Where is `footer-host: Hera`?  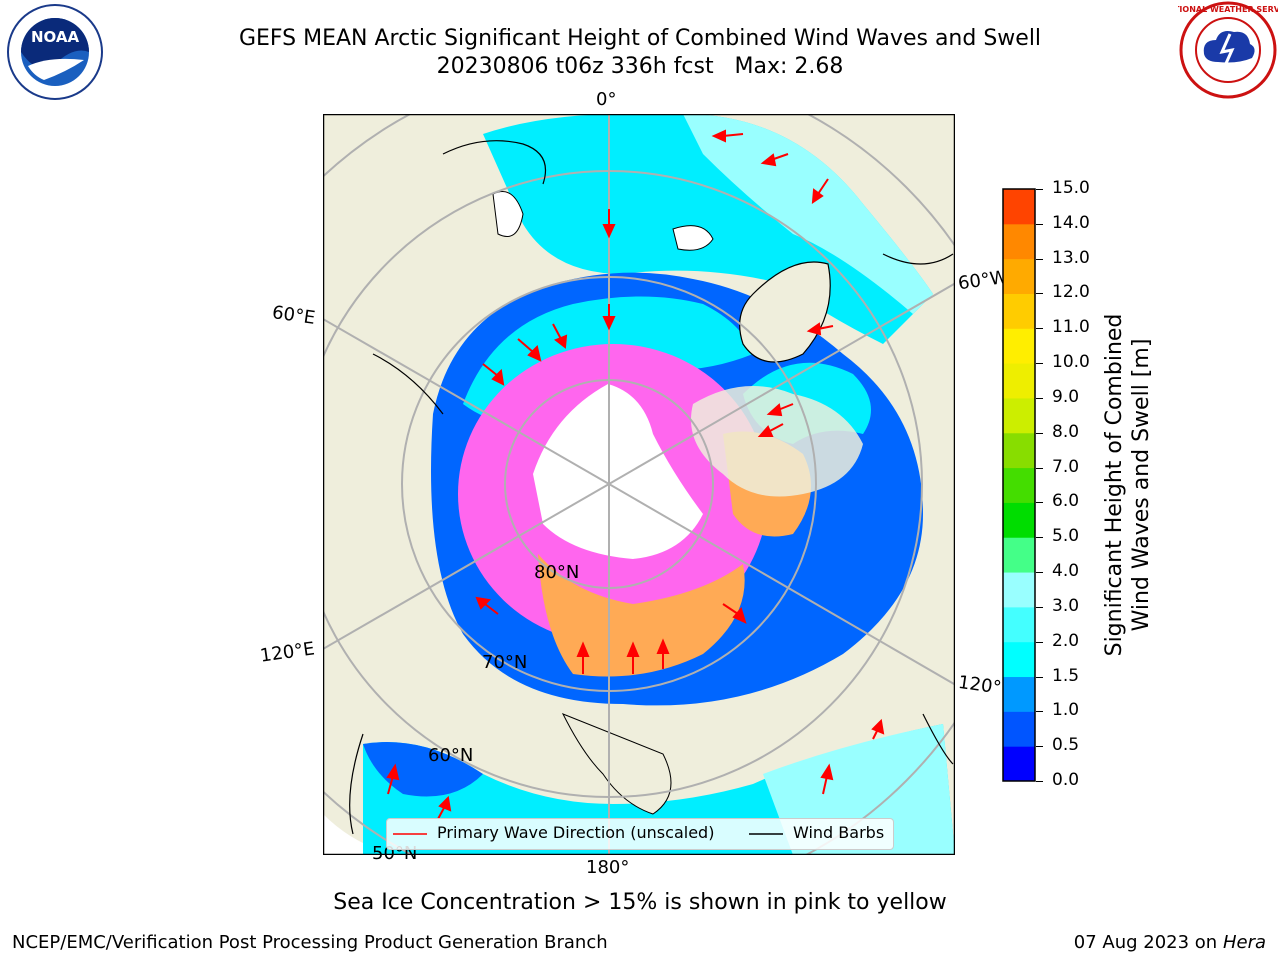
footer-host: Hera is located at coordinates (1244, 942).